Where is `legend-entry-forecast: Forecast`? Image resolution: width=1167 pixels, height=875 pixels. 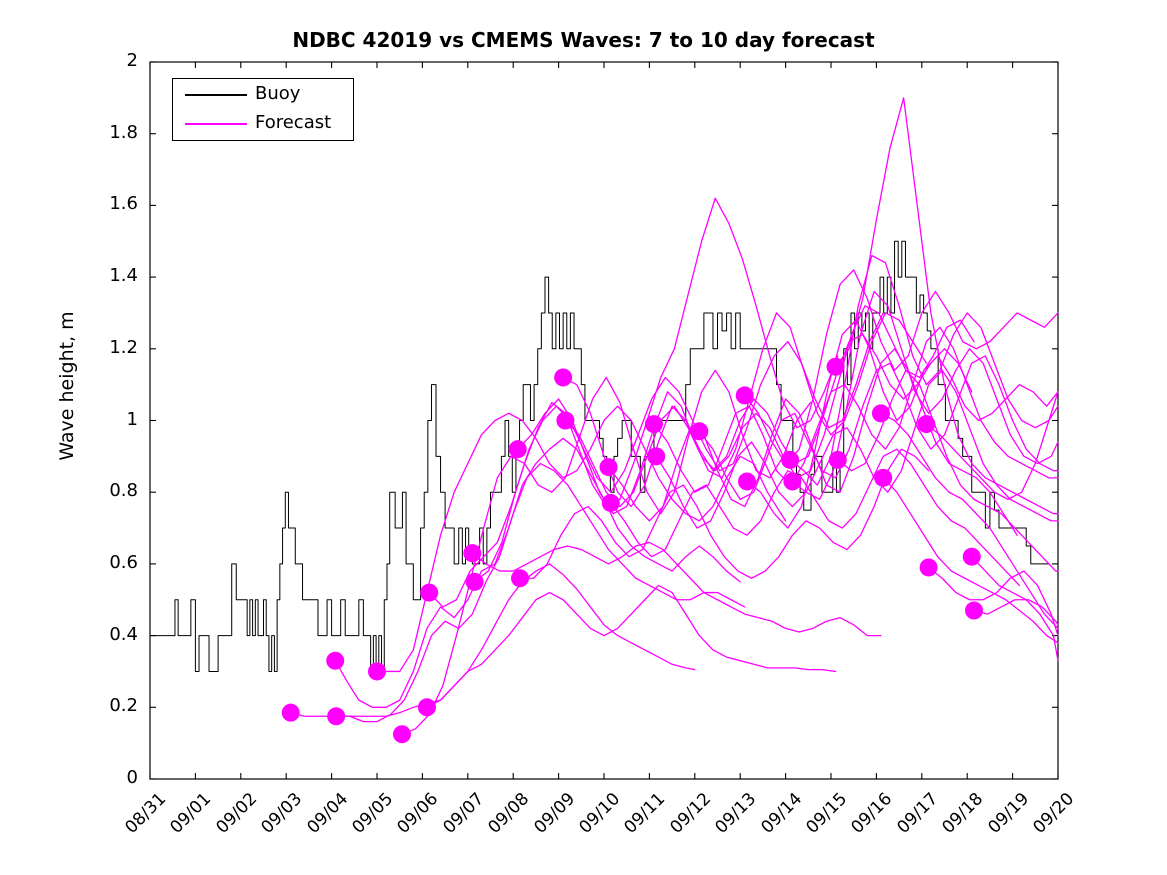
legend-entry-forecast: Forecast is located at coordinates (263, 124).